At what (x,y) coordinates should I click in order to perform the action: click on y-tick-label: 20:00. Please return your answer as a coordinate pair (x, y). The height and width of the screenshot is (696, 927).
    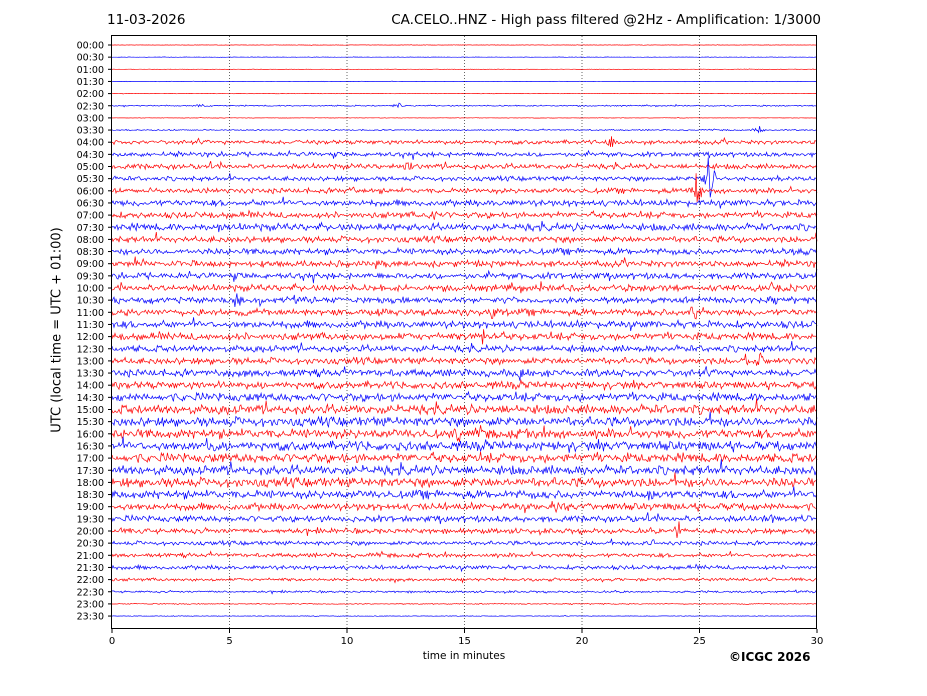
    Looking at the image, I should click on (90, 532).